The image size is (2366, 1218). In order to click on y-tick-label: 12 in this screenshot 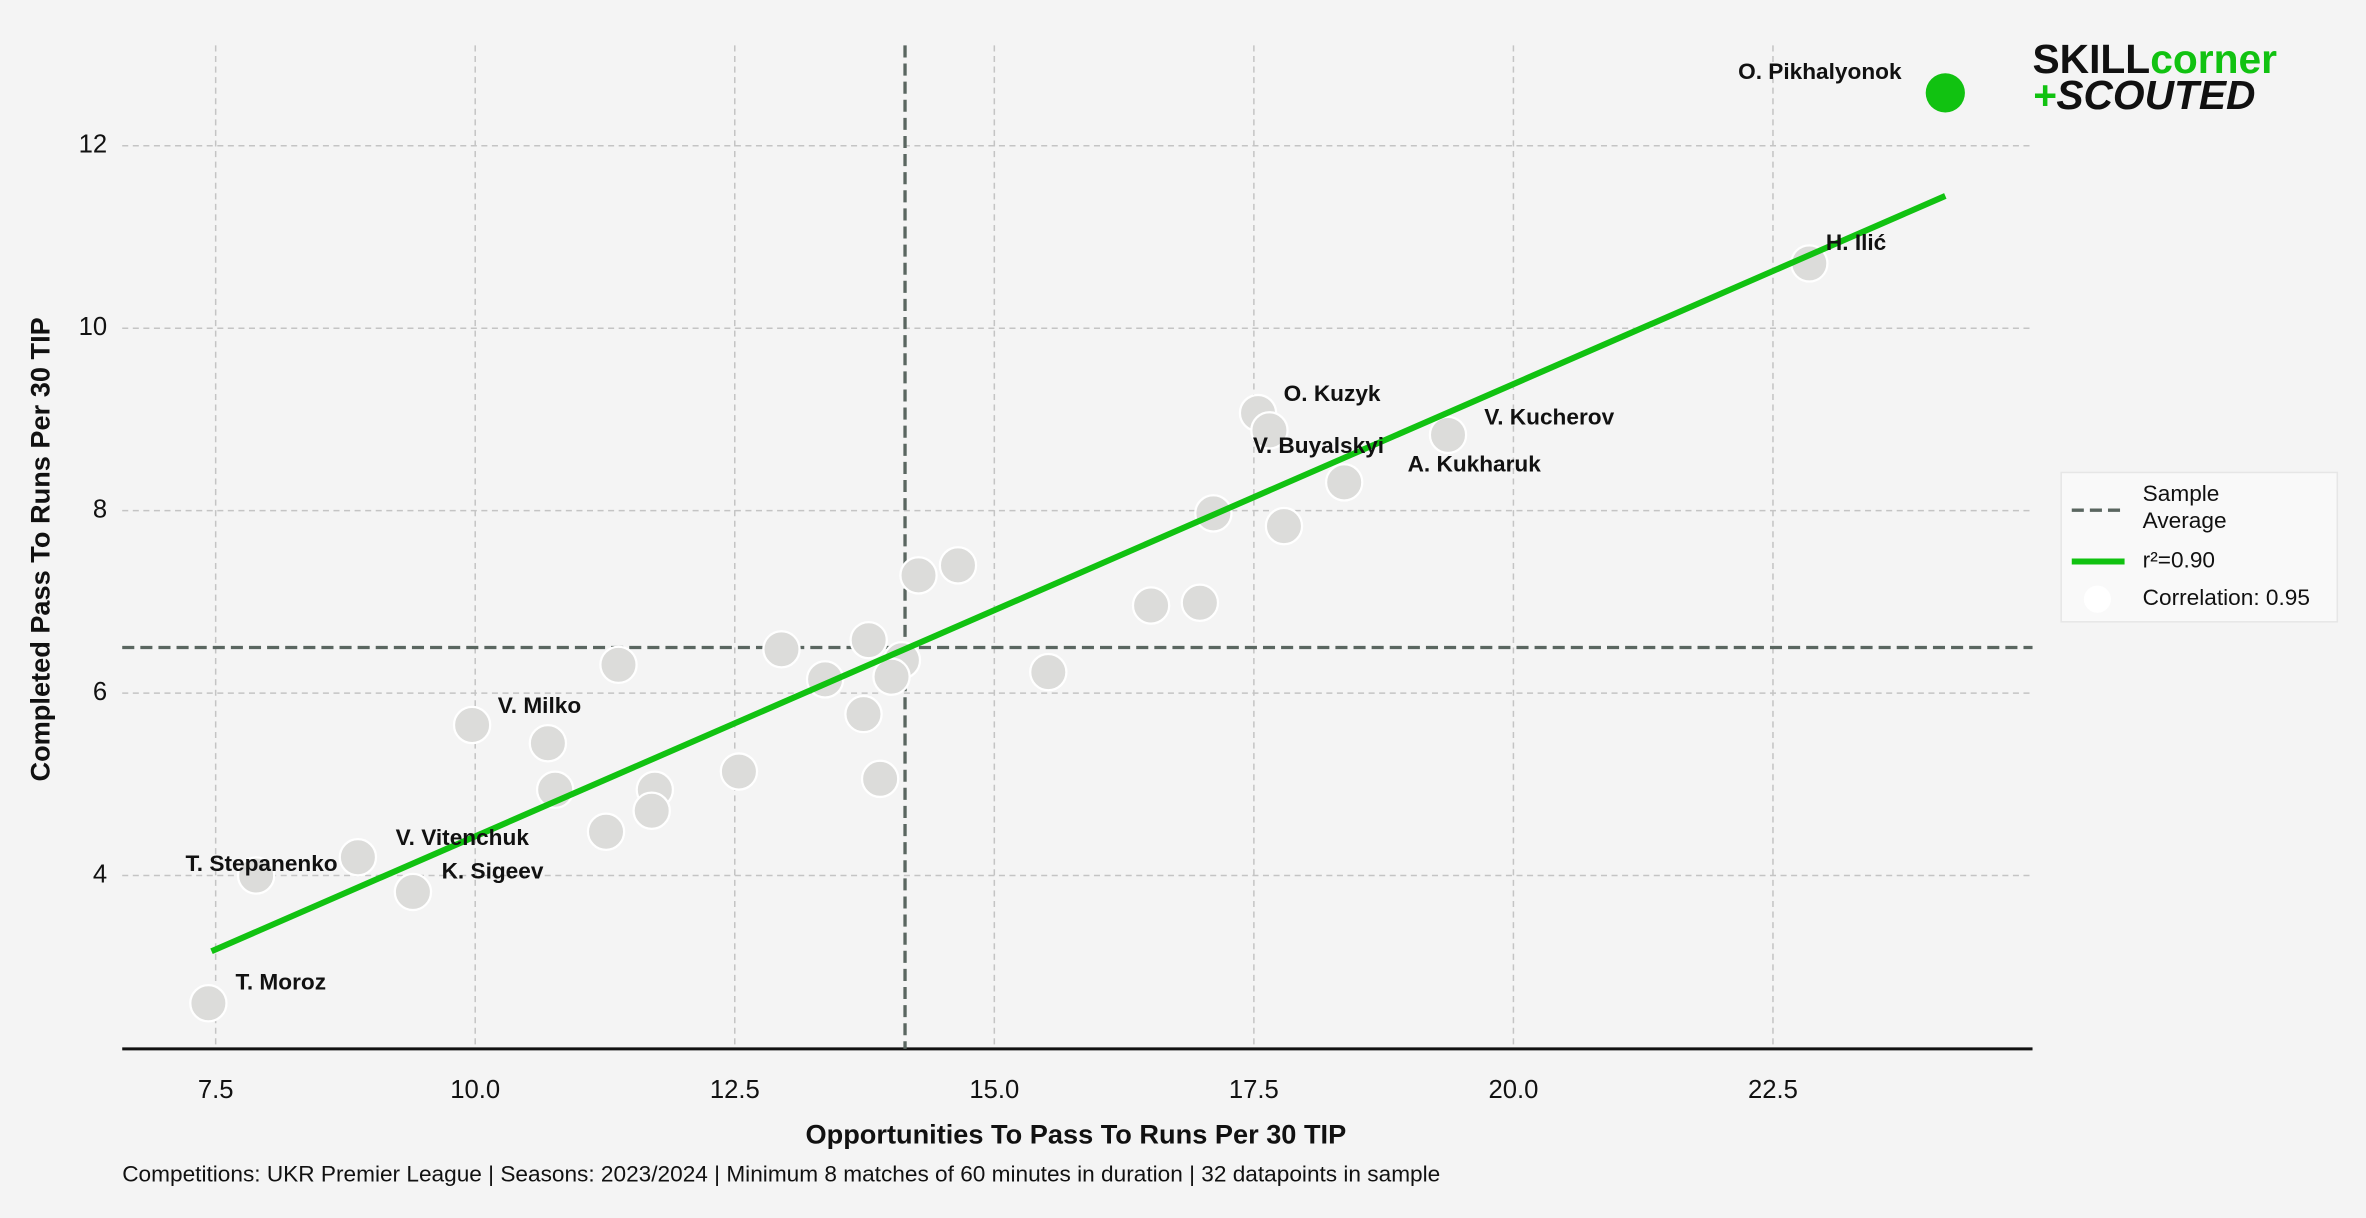, I will do `click(93, 145)`.